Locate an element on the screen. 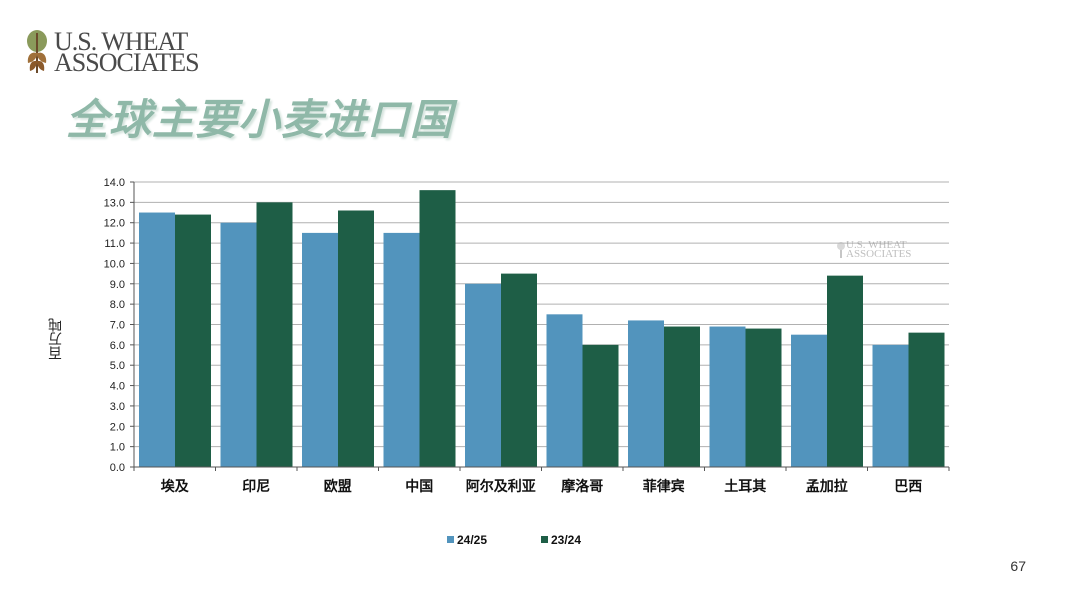 The width and height of the screenshot is (1080, 608). category-label: 菲律宾 is located at coordinates (664, 486).